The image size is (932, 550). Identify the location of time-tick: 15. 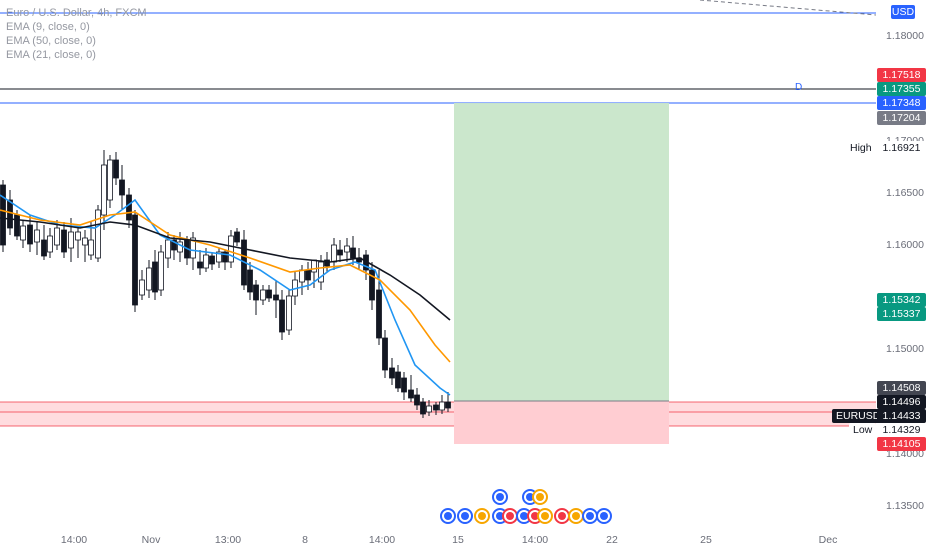
(458, 540).